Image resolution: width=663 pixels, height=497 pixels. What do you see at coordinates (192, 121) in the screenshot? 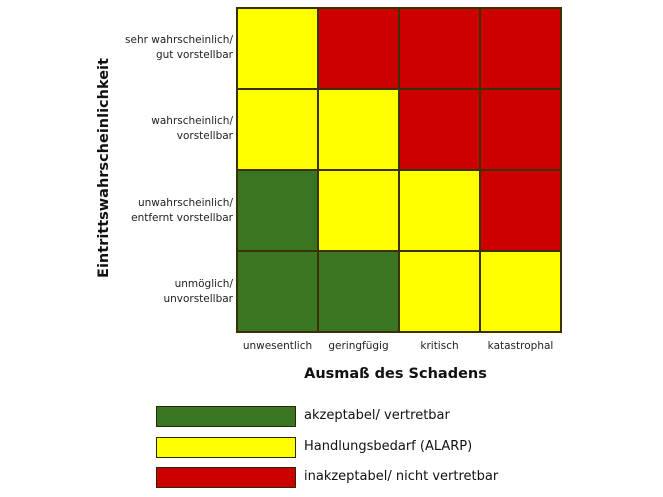
I see `y-label-line1: wahrscheinlich/` at bounding box center [192, 121].